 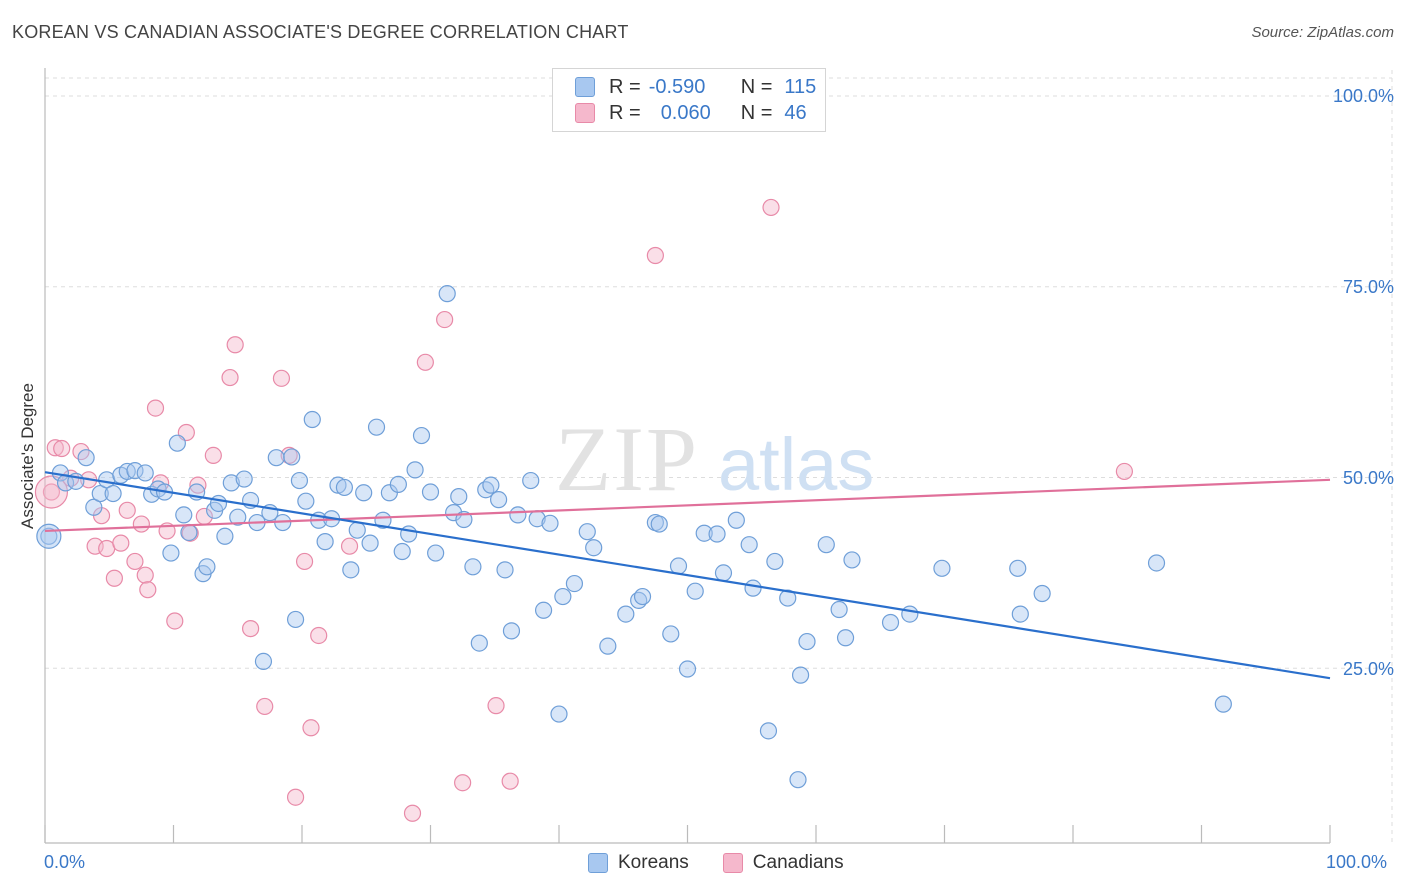 I want to click on legend-koreans-label: Koreans, so click(x=653, y=862).